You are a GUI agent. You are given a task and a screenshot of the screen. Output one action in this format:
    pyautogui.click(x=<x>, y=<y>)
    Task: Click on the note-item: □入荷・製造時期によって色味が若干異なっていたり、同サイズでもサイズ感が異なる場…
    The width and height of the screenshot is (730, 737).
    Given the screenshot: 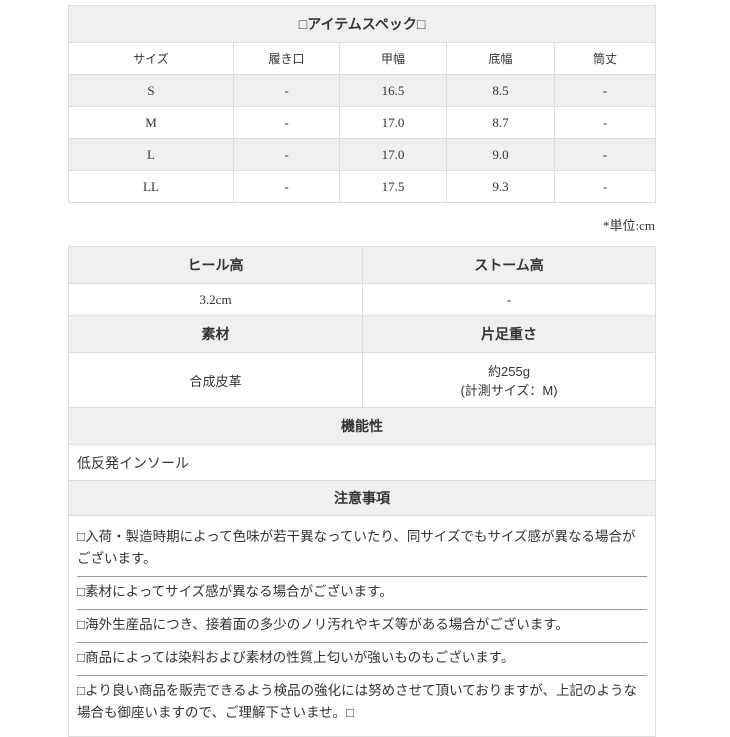 What is the action you would take?
    pyautogui.click(x=362, y=549)
    